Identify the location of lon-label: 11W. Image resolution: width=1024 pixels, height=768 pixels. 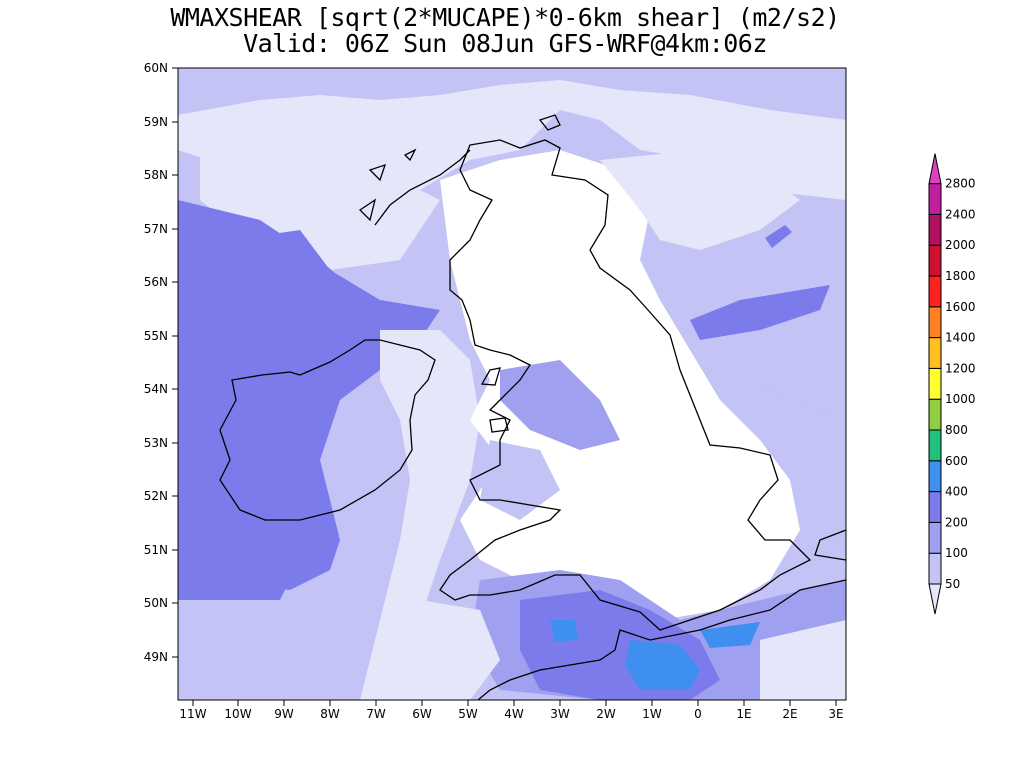
(192, 714).